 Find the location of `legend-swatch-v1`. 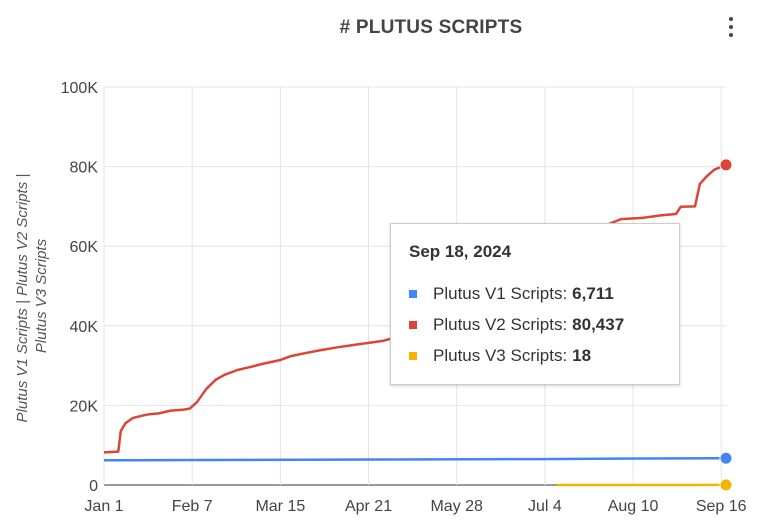

legend-swatch-v1 is located at coordinates (413, 293).